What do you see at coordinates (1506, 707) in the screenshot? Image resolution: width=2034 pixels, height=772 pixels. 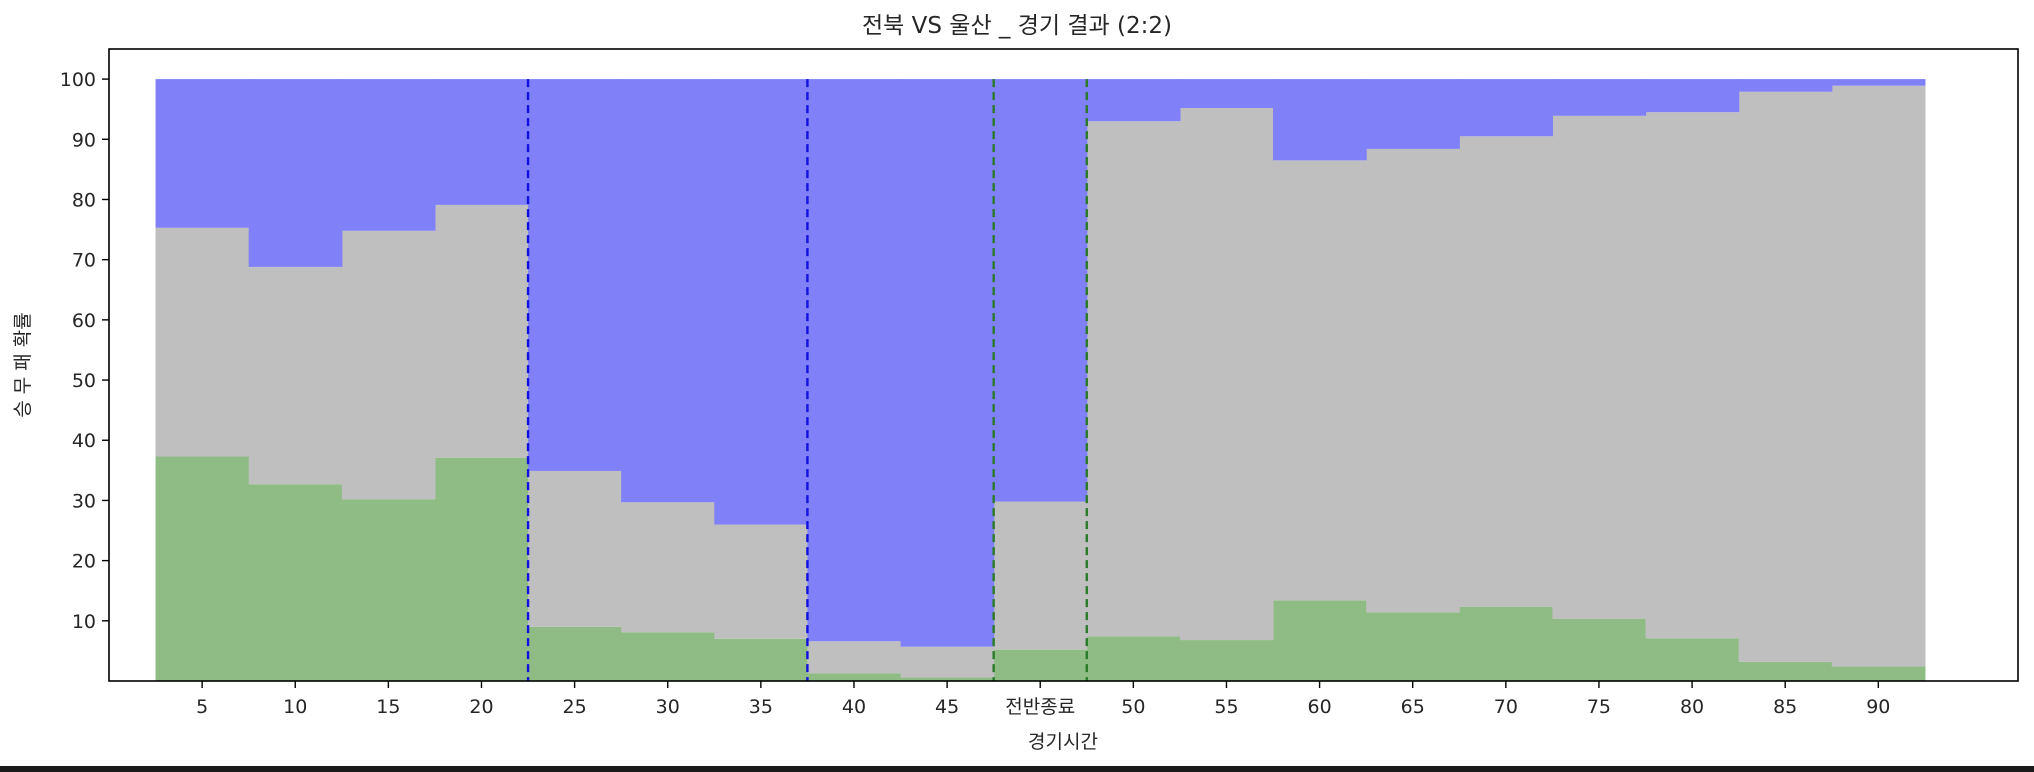 I see `x-tick-label-14: 70` at bounding box center [1506, 707].